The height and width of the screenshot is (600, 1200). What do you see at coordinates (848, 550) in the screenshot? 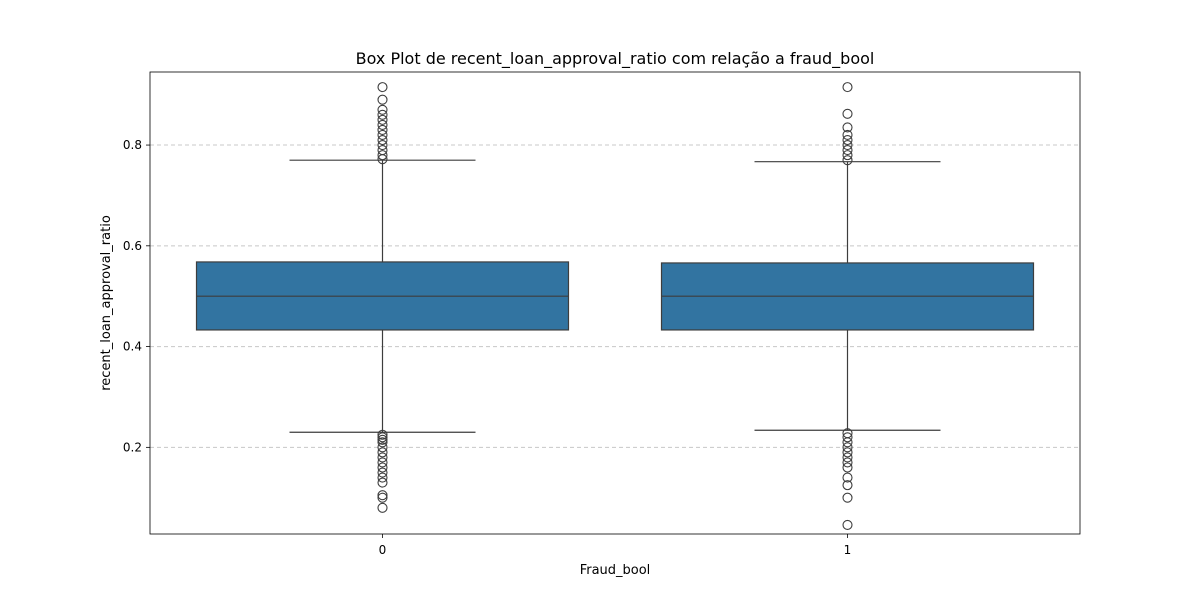
I see `x-tick-label: 1` at bounding box center [848, 550].